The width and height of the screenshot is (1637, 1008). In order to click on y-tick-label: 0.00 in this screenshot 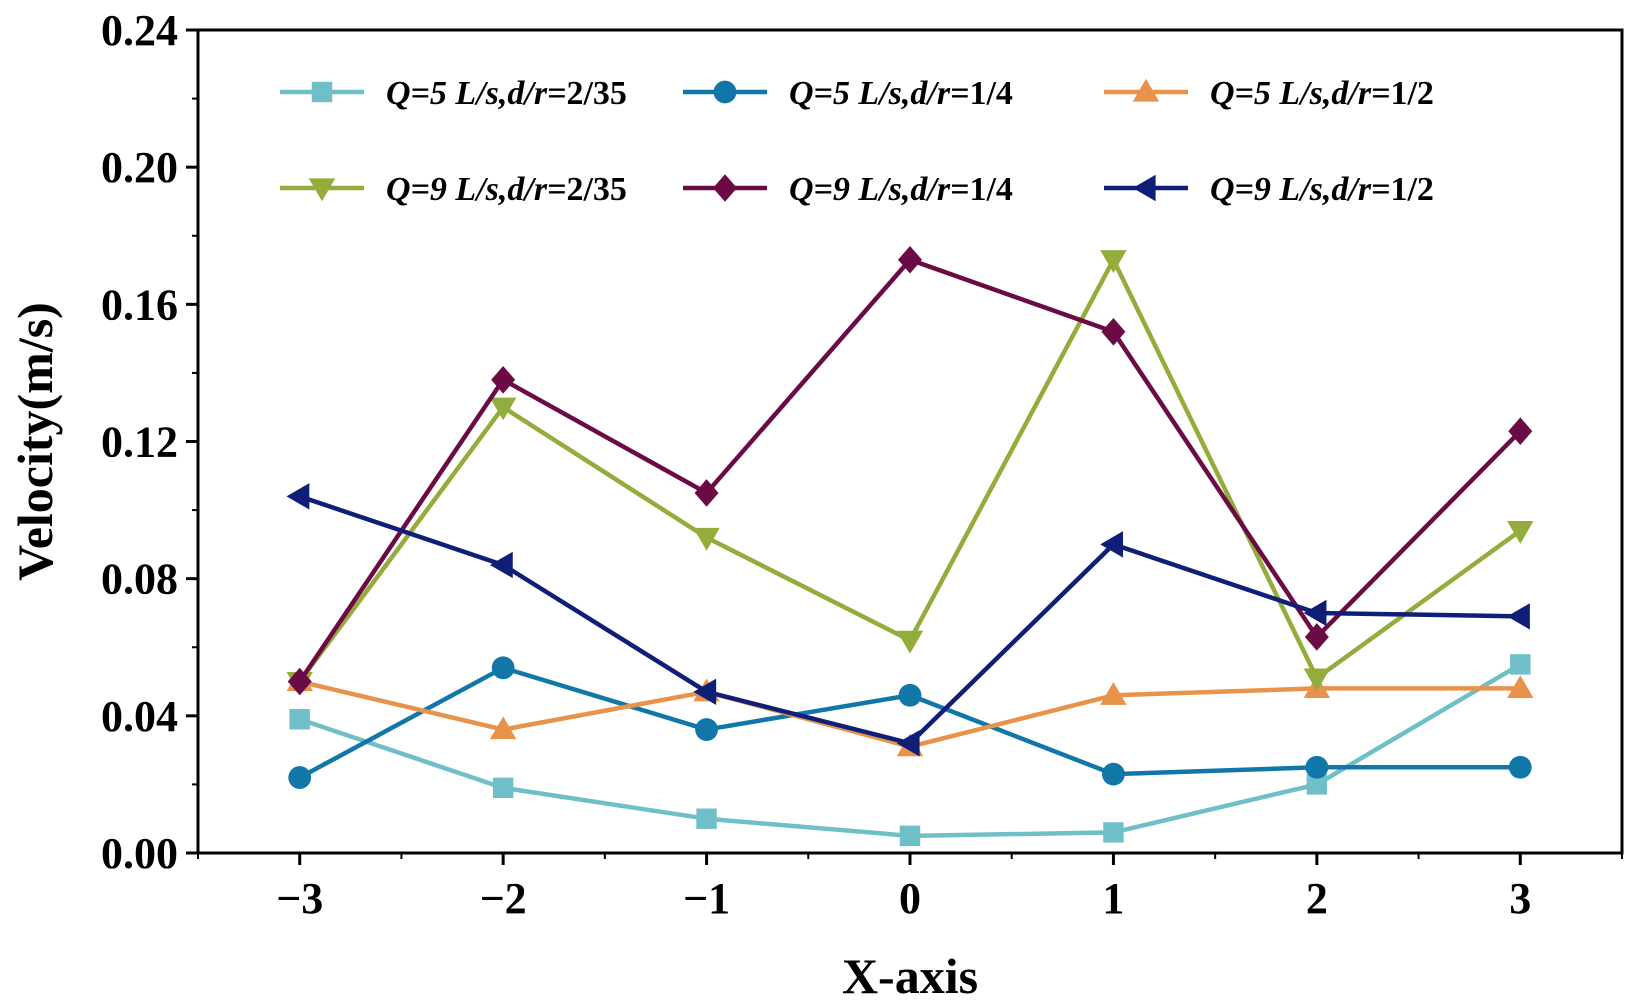, I will do `click(139, 853)`.